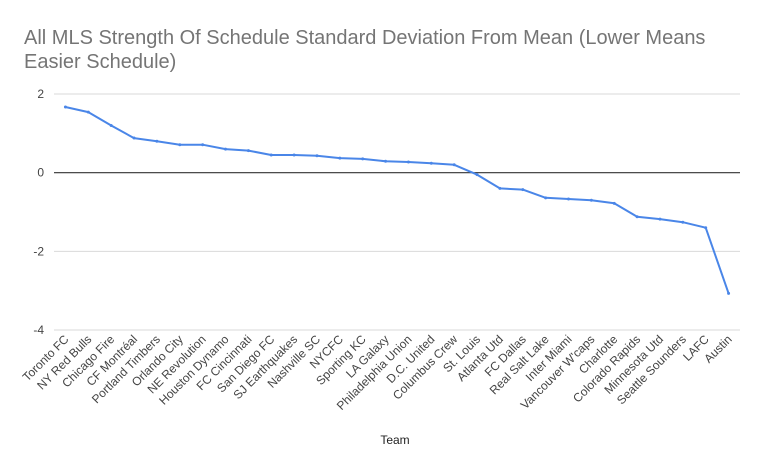  Describe the element at coordinates (394, 440) in the screenshot. I see `x-axis-title: Team` at that location.